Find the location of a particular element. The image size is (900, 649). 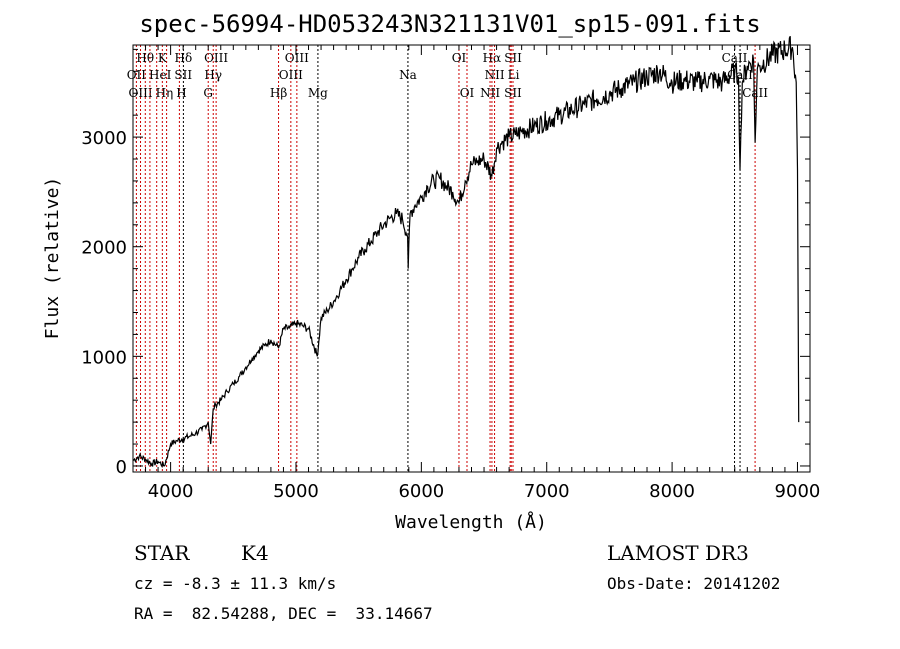

y-tick-label: 1000 is located at coordinates (104, 357).